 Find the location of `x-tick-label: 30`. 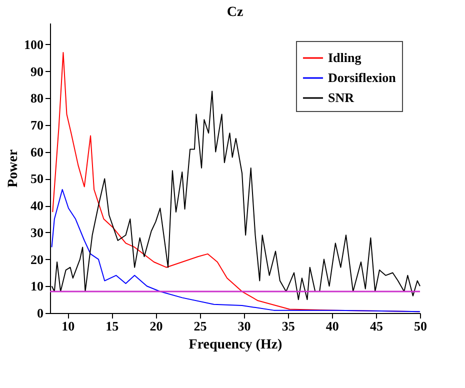

x-tick-label: 30 is located at coordinates (244, 326).